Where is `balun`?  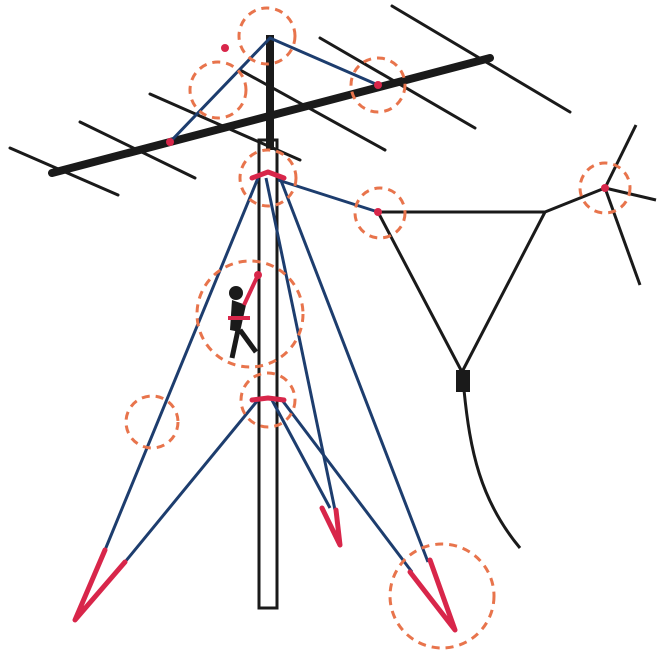 balun is located at coordinates (463, 381).